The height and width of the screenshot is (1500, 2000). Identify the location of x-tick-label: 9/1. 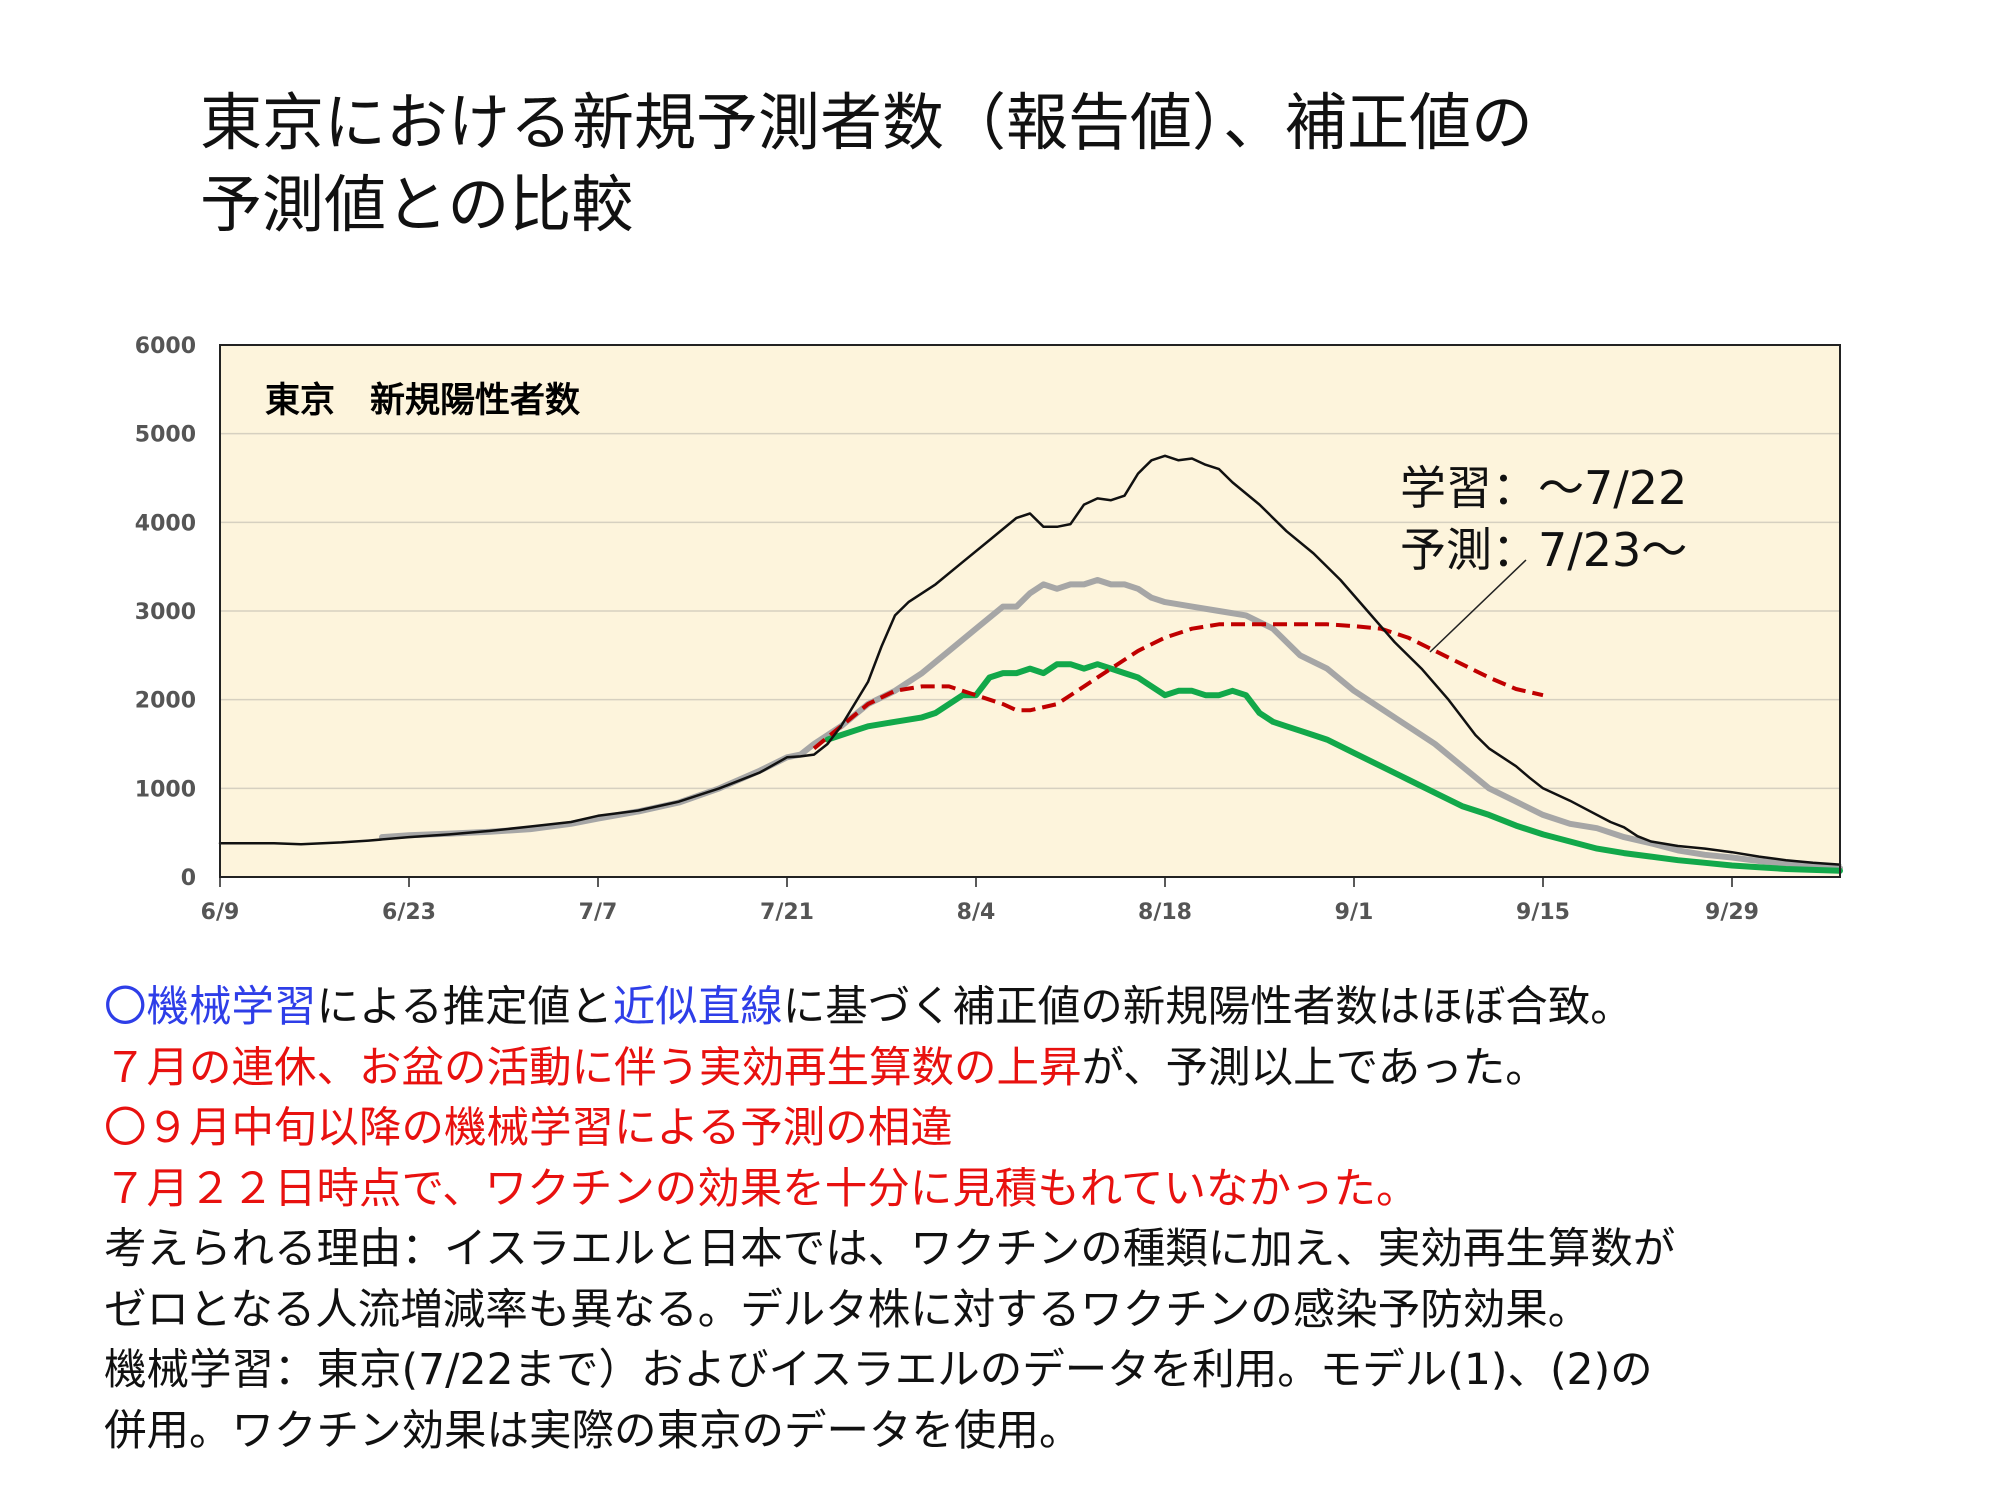
(1354, 912).